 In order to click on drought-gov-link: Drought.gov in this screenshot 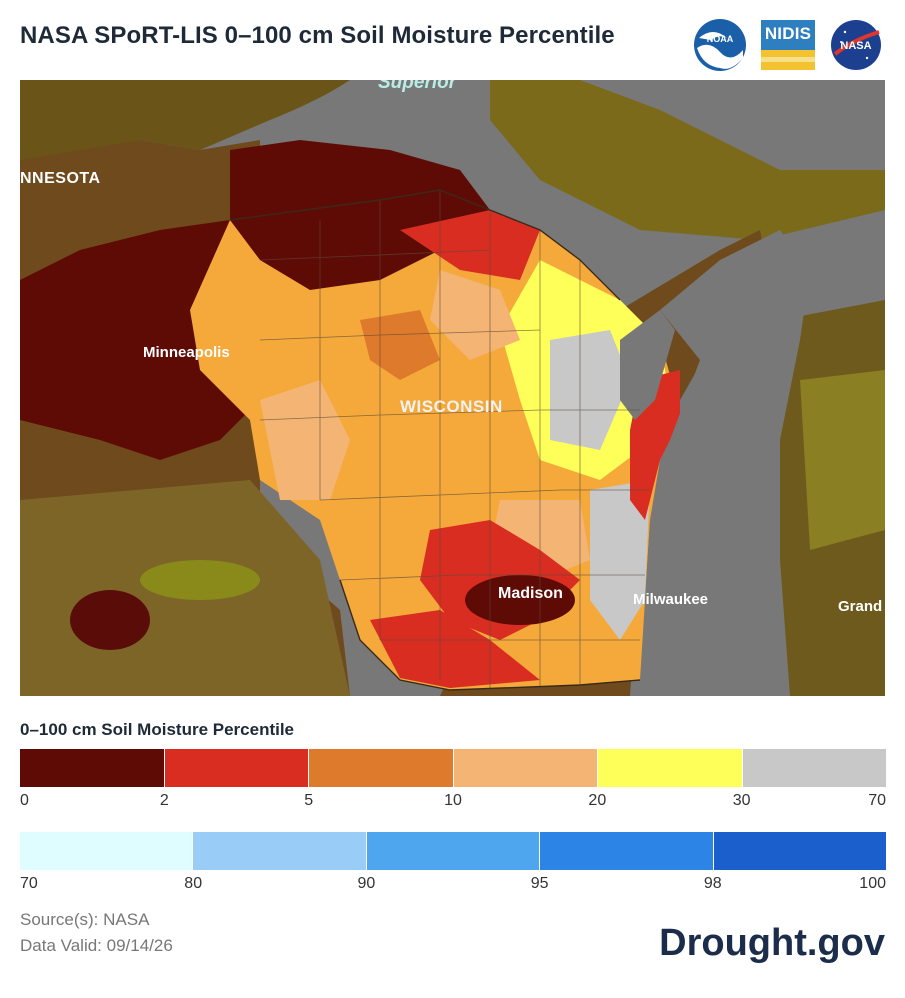, I will do `click(772, 943)`.